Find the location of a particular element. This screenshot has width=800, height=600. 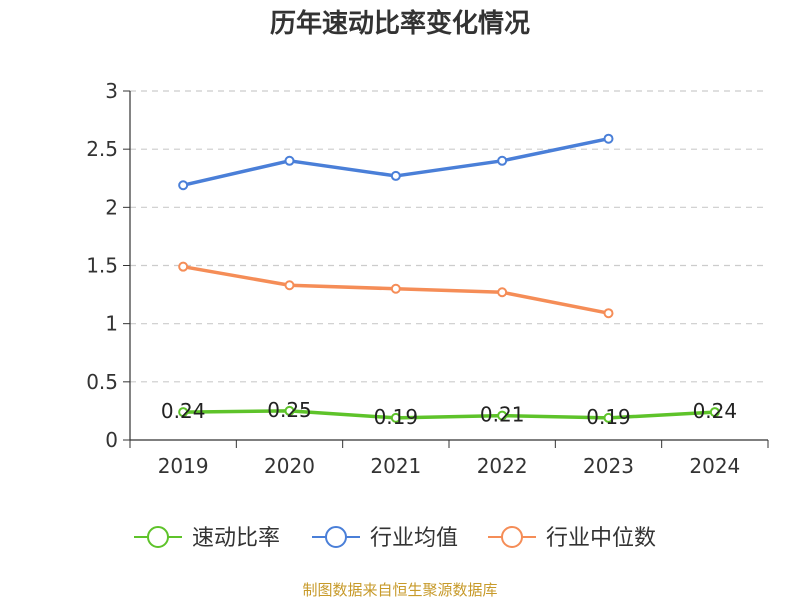

x-tick-label: 2019 is located at coordinates (183, 466).